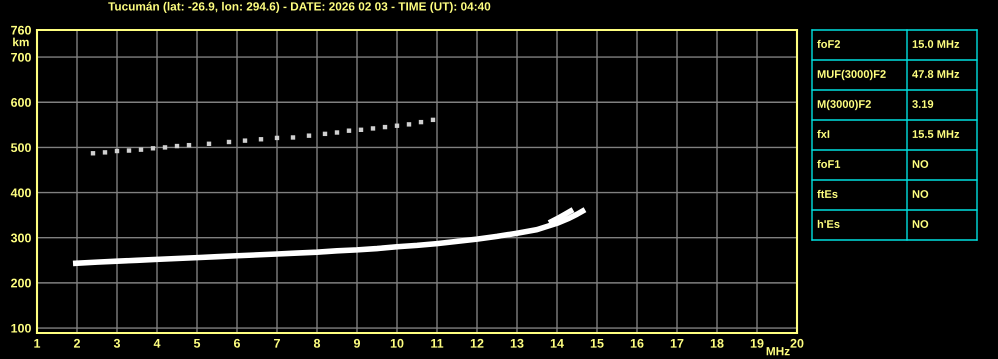  I want to click on x-tick-label: 15, so click(597, 343).